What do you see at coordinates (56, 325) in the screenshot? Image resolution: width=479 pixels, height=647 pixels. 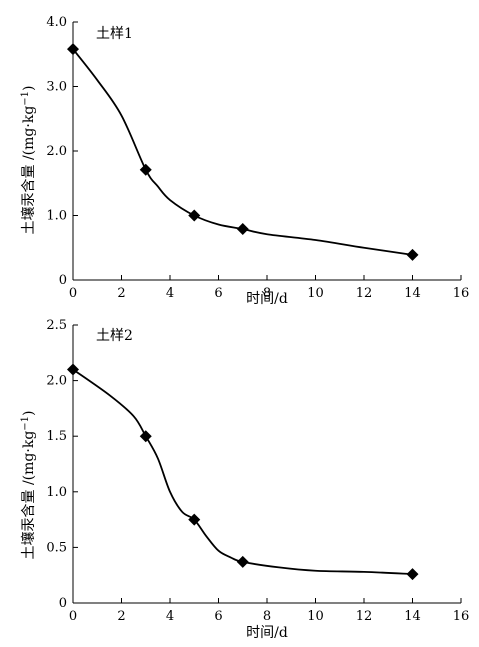 I see `y-tick-label: 2.5` at bounding box center [56, 325].